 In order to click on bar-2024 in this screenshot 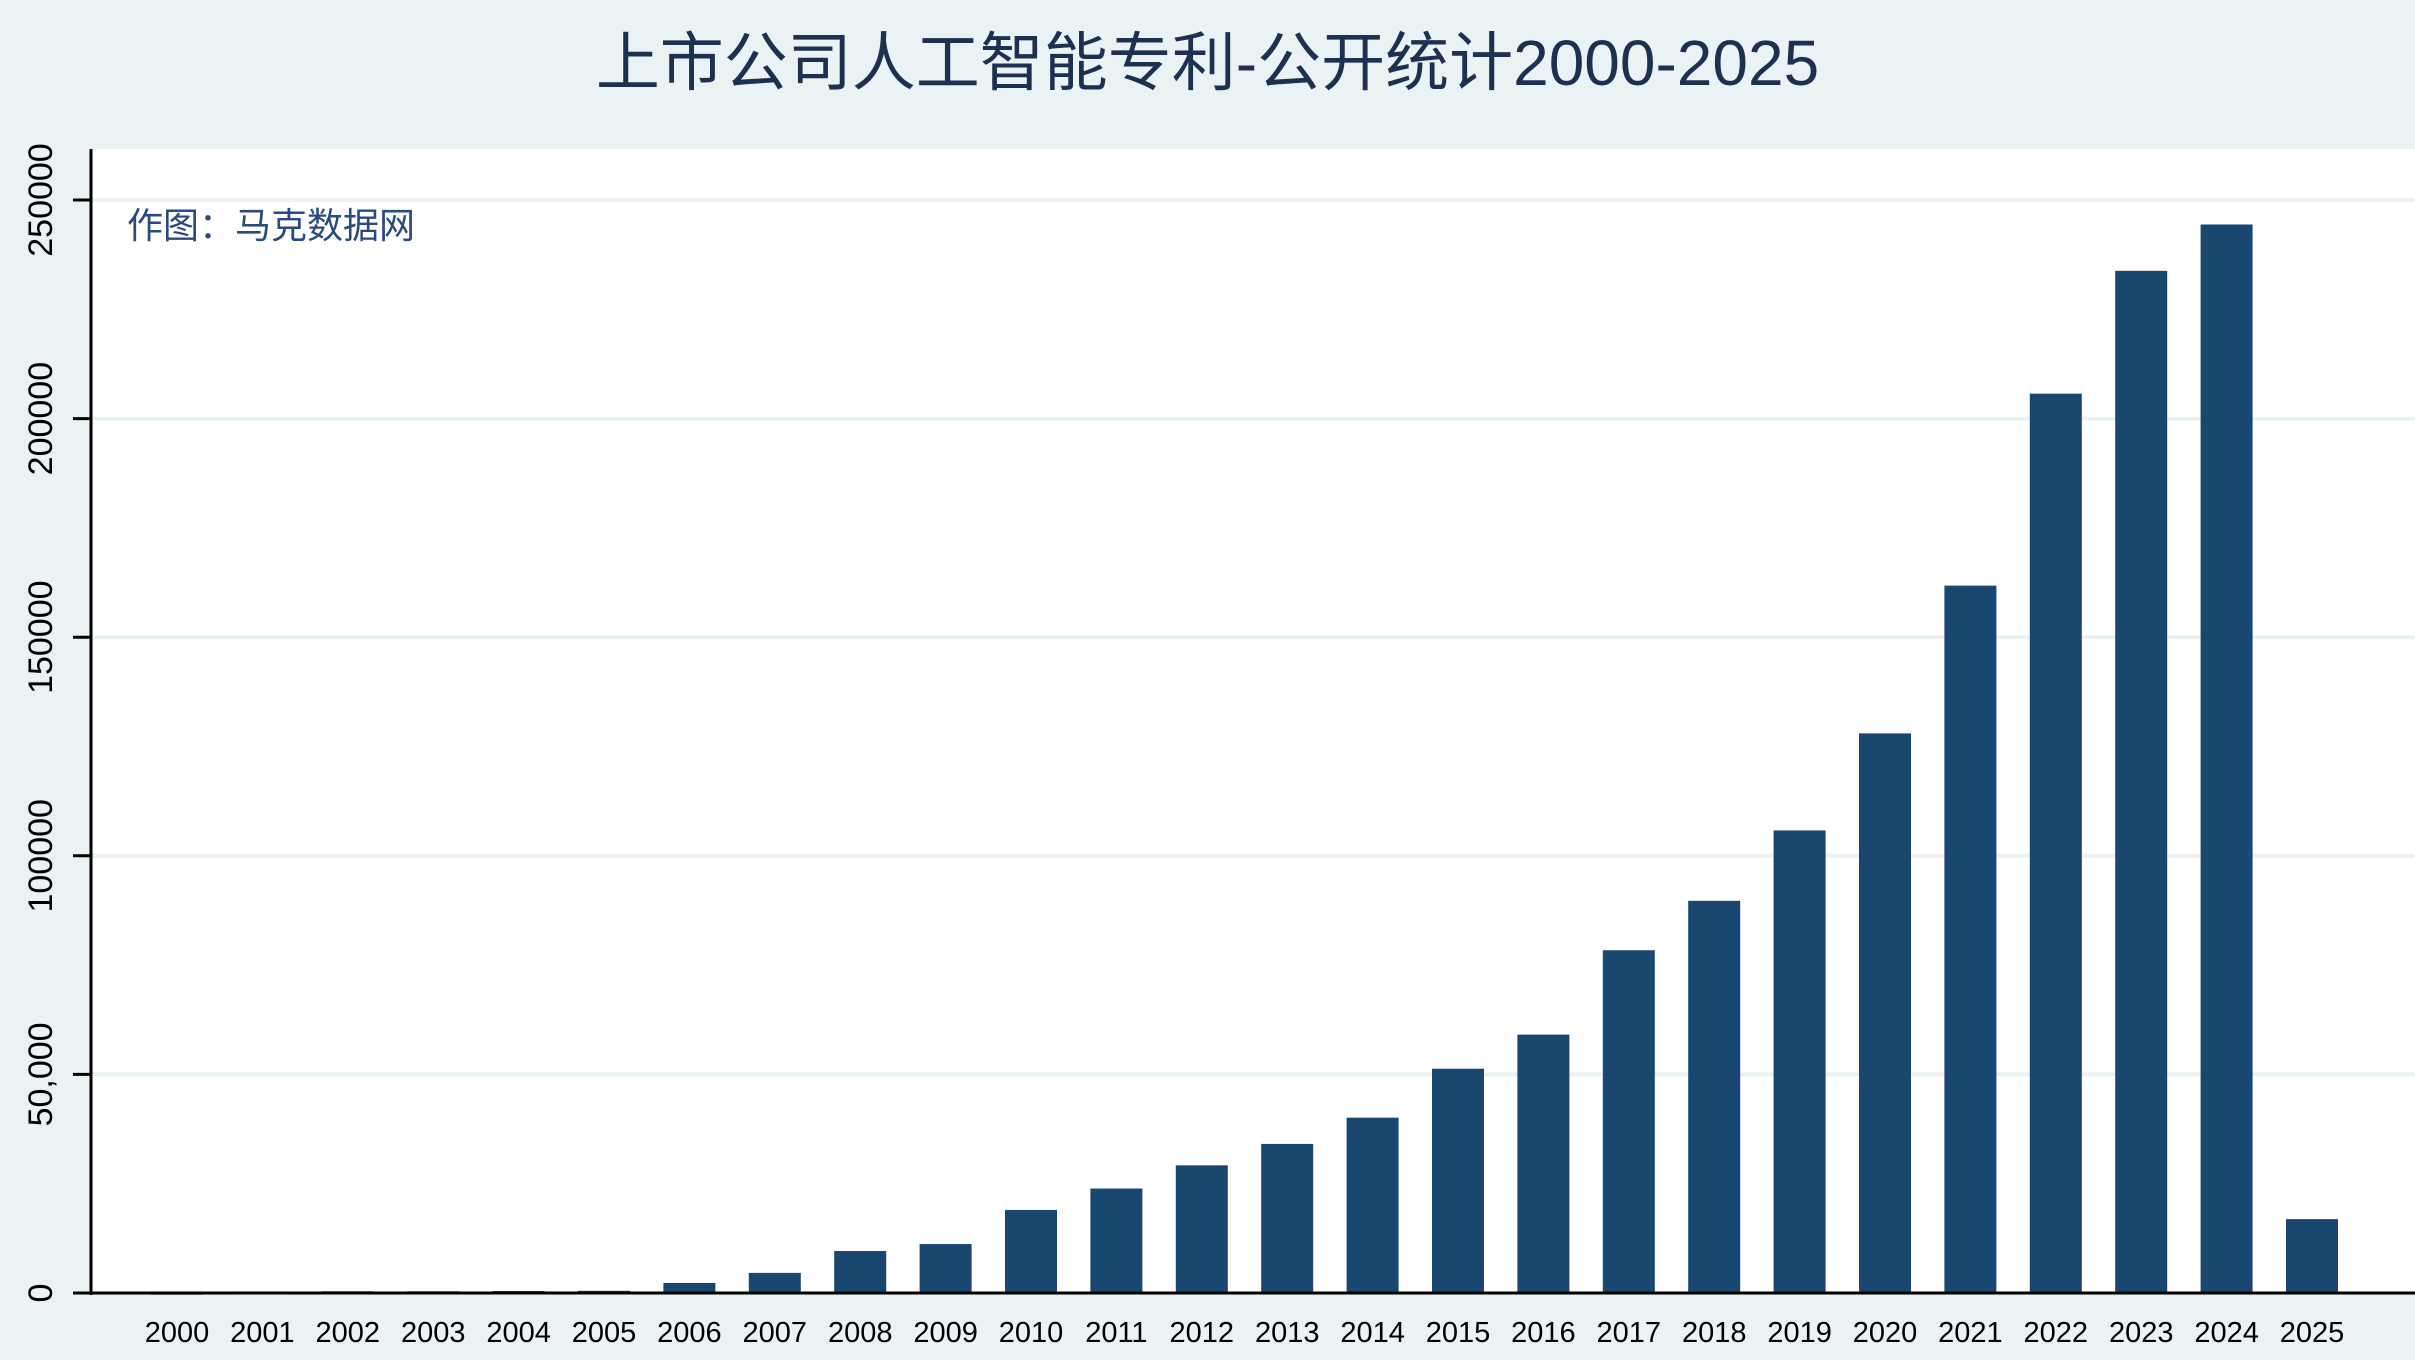, I will do `click(2226, 759)`.